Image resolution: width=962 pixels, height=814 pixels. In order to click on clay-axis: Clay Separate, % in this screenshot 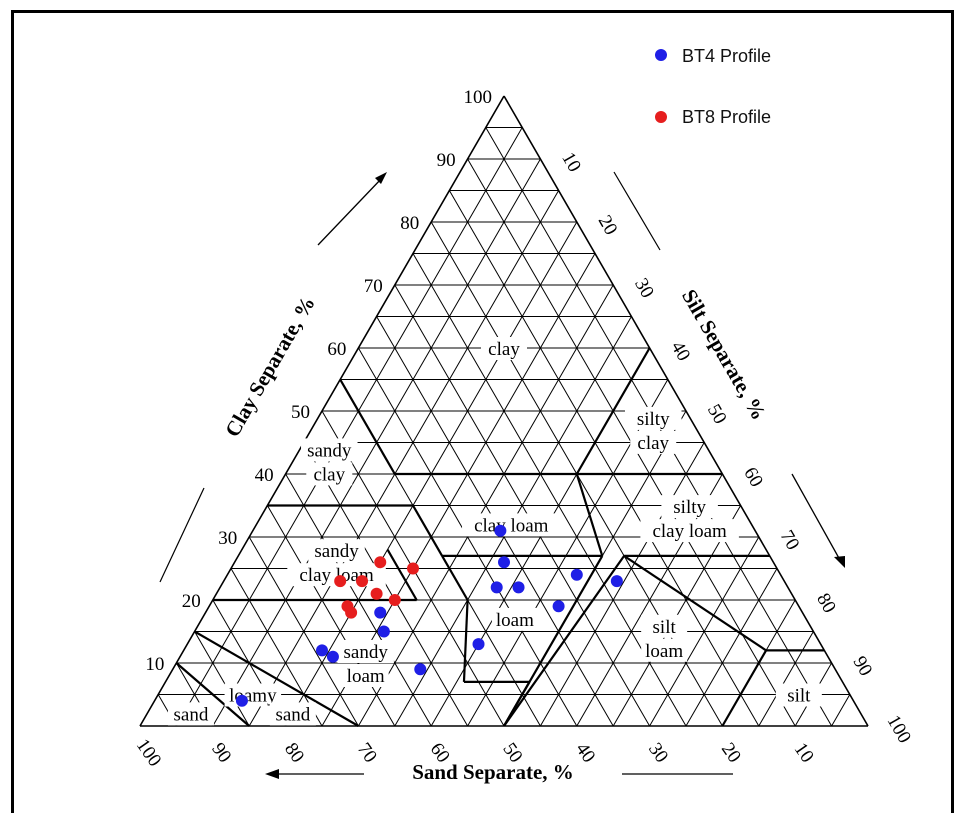, I will do `click(273, 377)`.